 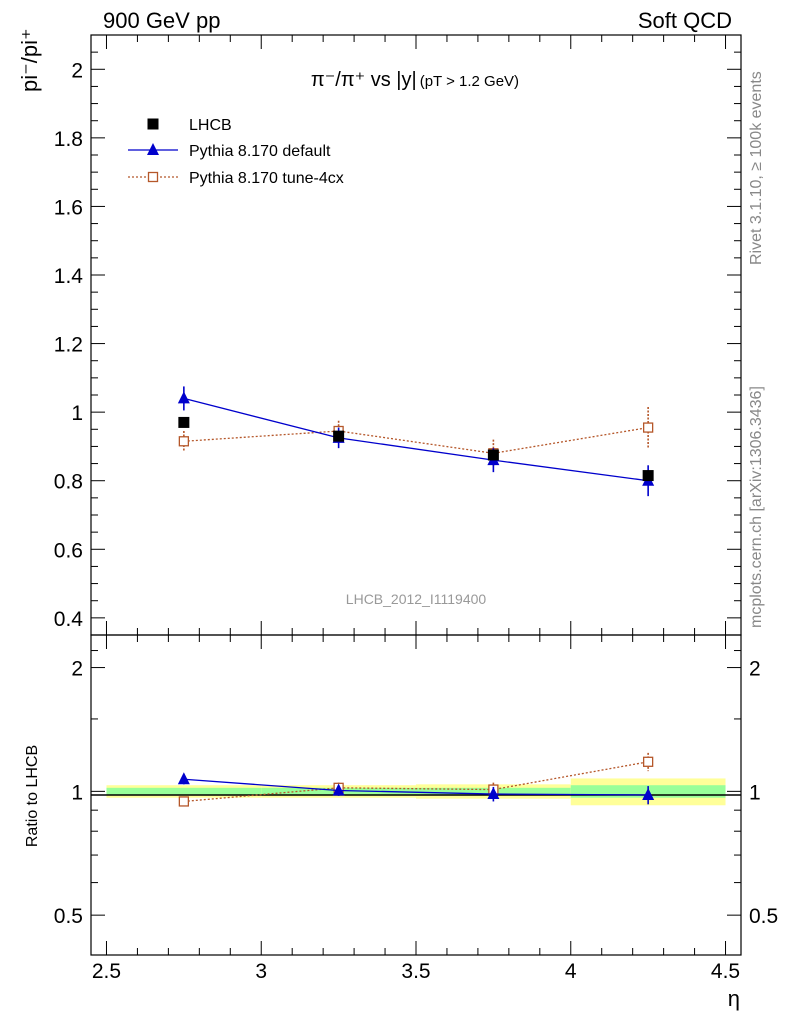 I want to click on main-ytick-label: 1.6, so click(x=68, y=207).